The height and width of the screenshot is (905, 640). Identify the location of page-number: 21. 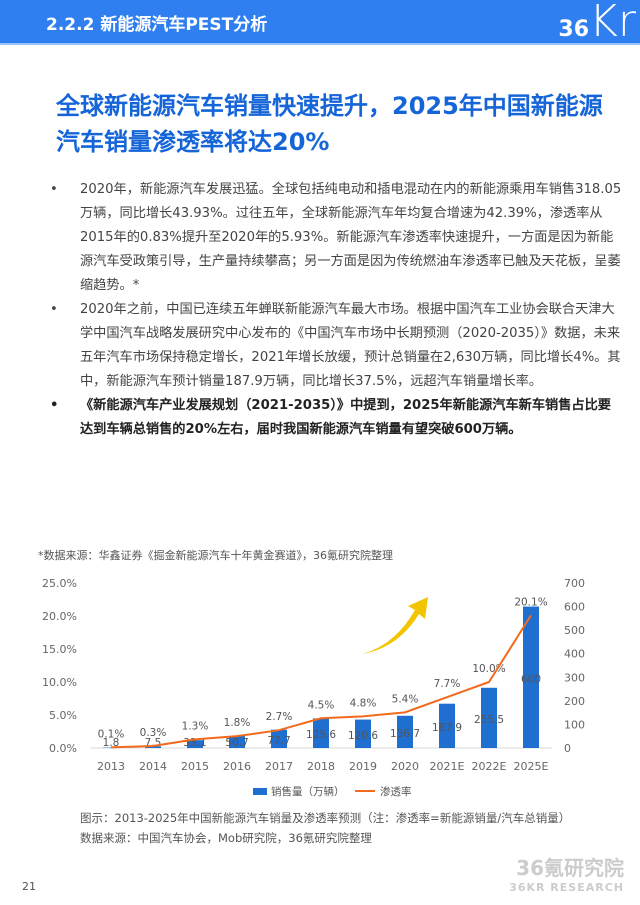
(29, 886).